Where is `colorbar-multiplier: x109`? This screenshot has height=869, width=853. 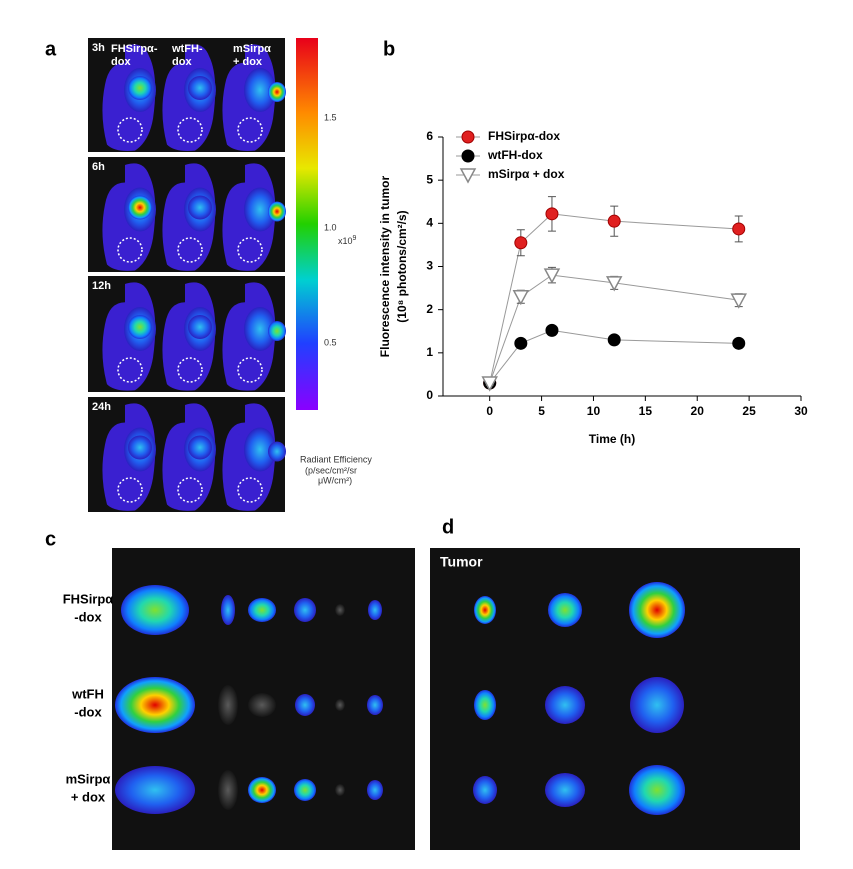 colorbar-multiplier: x109 is located at coordinates (347, 241).